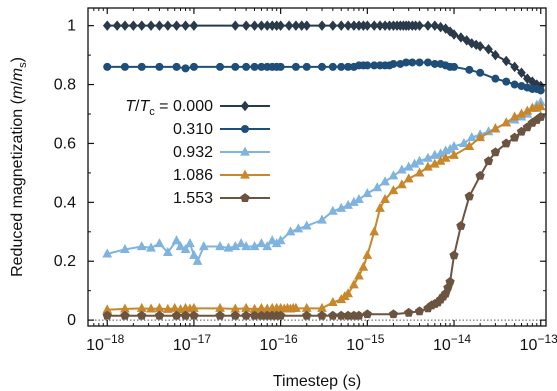 Image resolution: width=557 pixels, height=391 pixels. What do you see at coordinates (71, 26) in the screenshot?
I see `y-tick-label: 1` at bounding box center [71, 26].